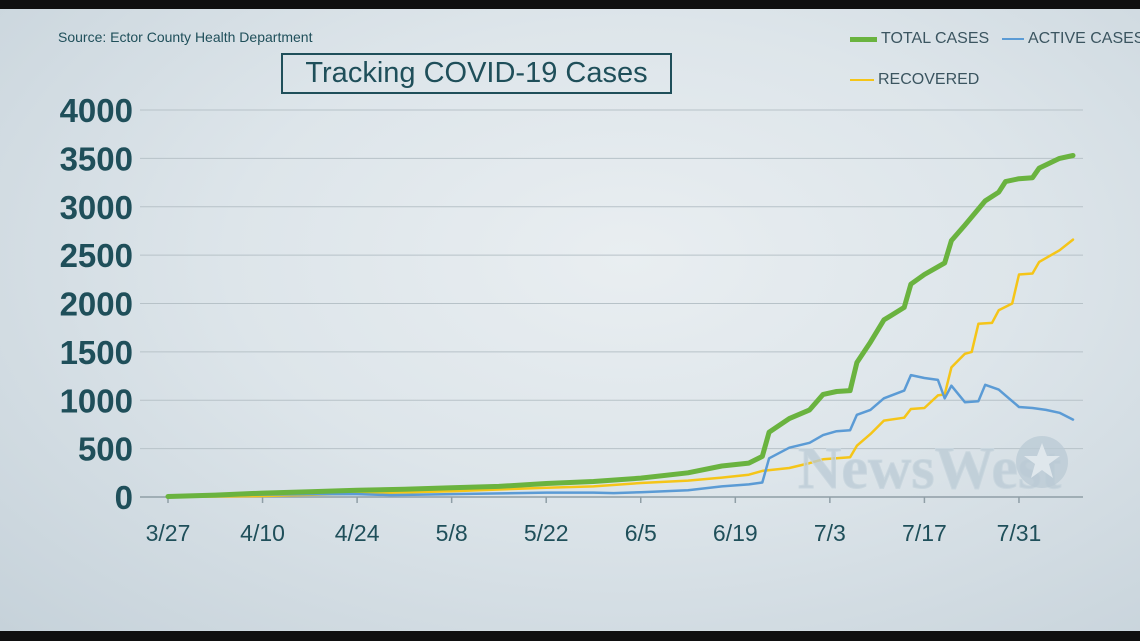 The image size is (1140, 641). I want to click on star-icon, so click(1042, 462).